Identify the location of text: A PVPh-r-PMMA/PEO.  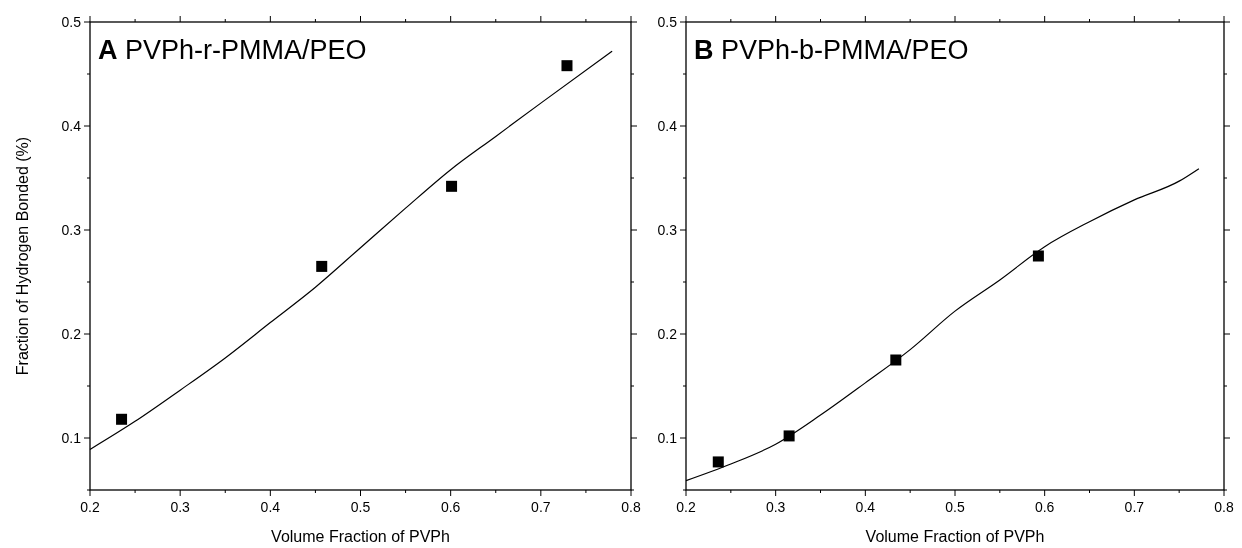
(232, 50).